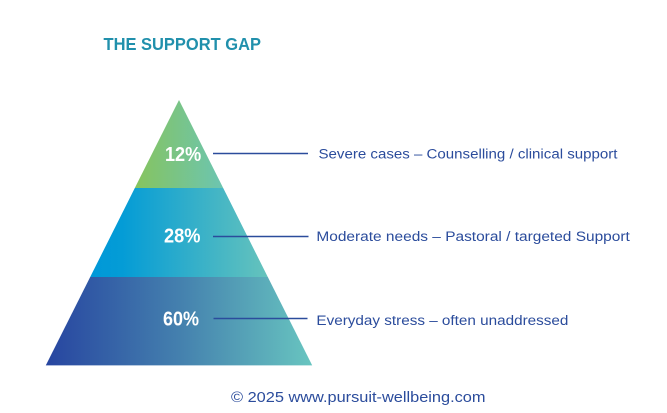 The width and height of the screenshot is (667, 413). What do you see at coordinates (358, 397) in the screenshot?
I see `svg-text:© 2025 www.pursuit-wellbeing.c: © 2025 www.pursuit-wellbeing.com` at bounding box center [358, 397].